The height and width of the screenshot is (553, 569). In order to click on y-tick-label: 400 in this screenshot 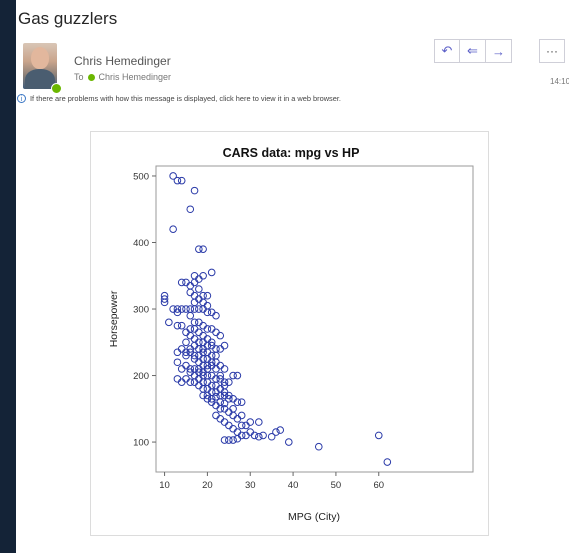, I will do `click(141, 243)`.